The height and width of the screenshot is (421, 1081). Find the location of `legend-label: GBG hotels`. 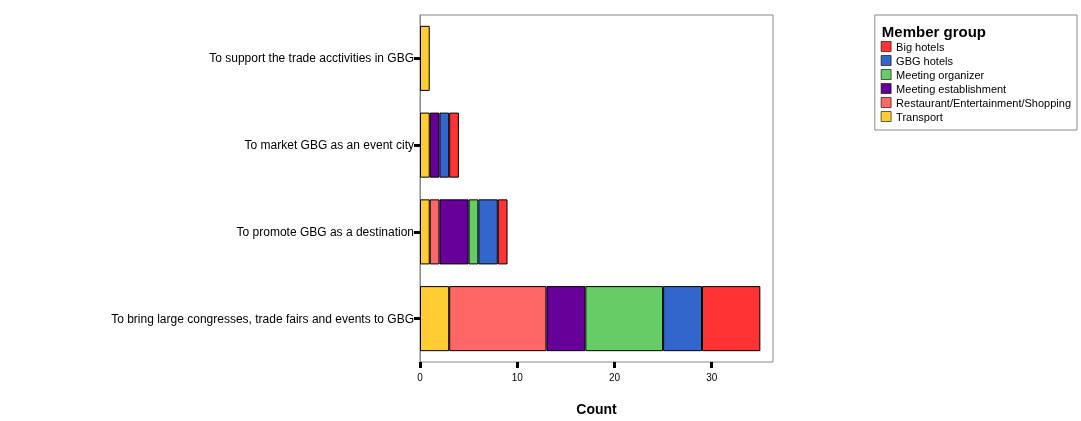

legend-label: GBG hotels is located at coordinates (925, 60).